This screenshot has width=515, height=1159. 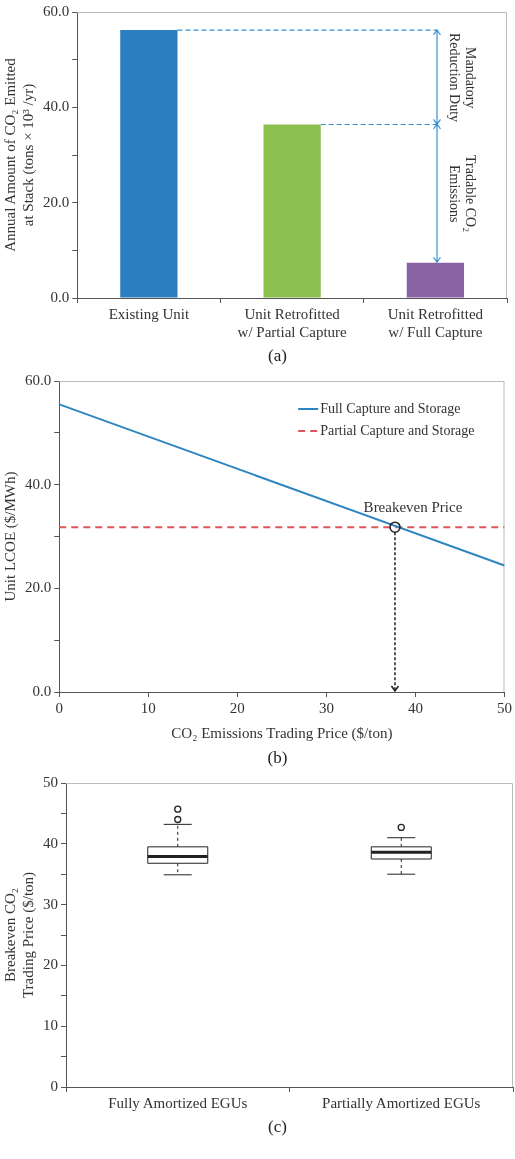 What do you see at coordinates (435, 322) in the screenshot?
I see `x-tick-label: Unit Retrofitted w/ Full Capture` at bounding box center [435, 322].